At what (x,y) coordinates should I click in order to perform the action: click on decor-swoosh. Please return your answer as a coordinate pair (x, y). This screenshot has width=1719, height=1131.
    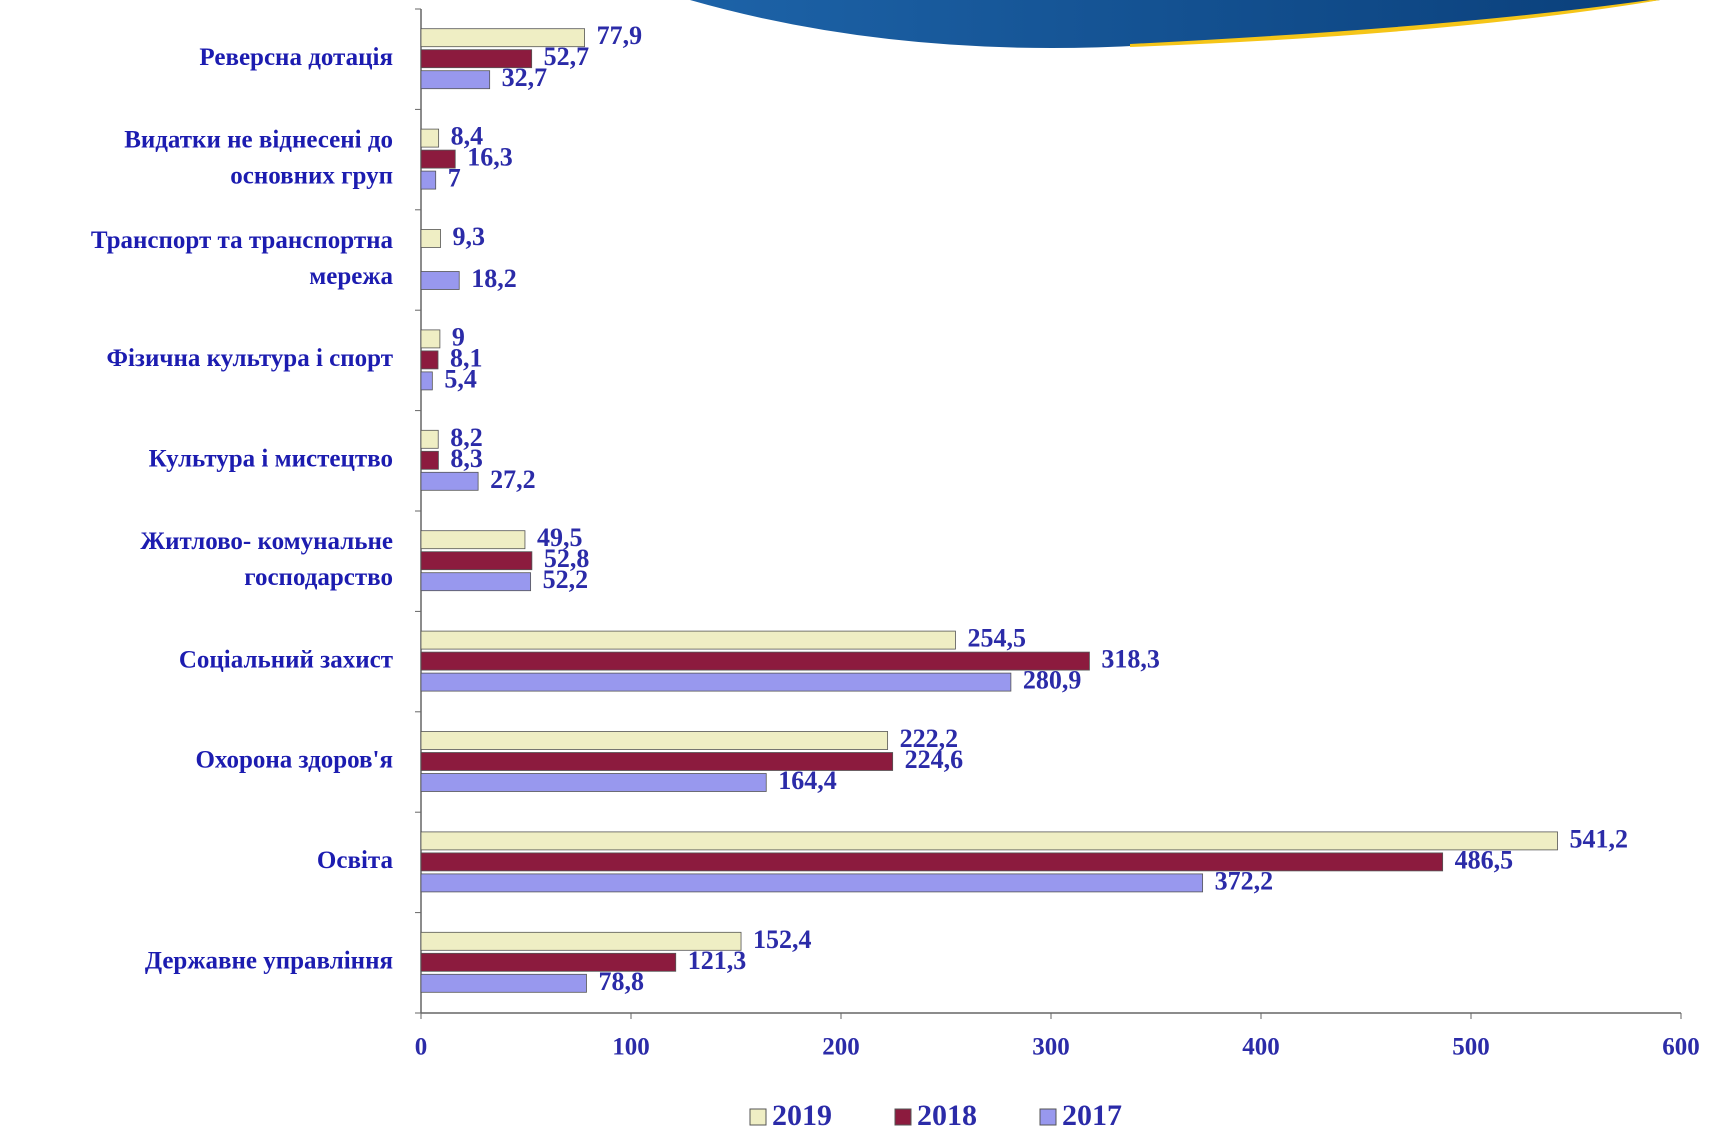
    Looking at the image, I should click on (1175, 24).